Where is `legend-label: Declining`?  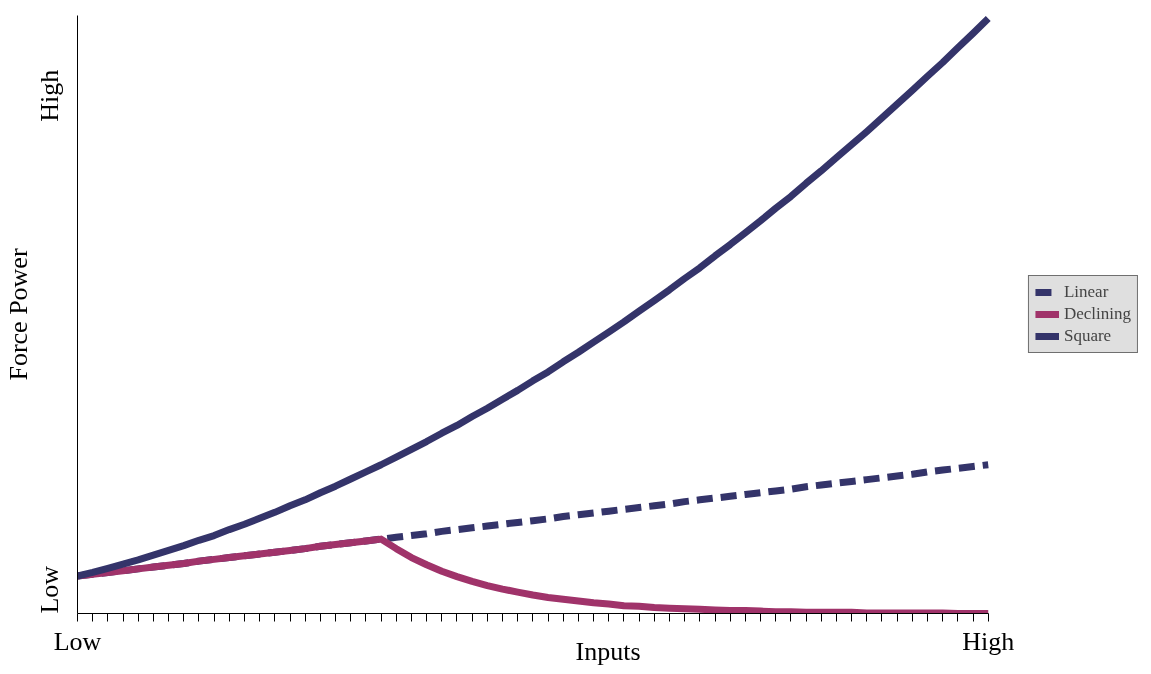 legend-label: Declining is located at coordinates (1097, 314).